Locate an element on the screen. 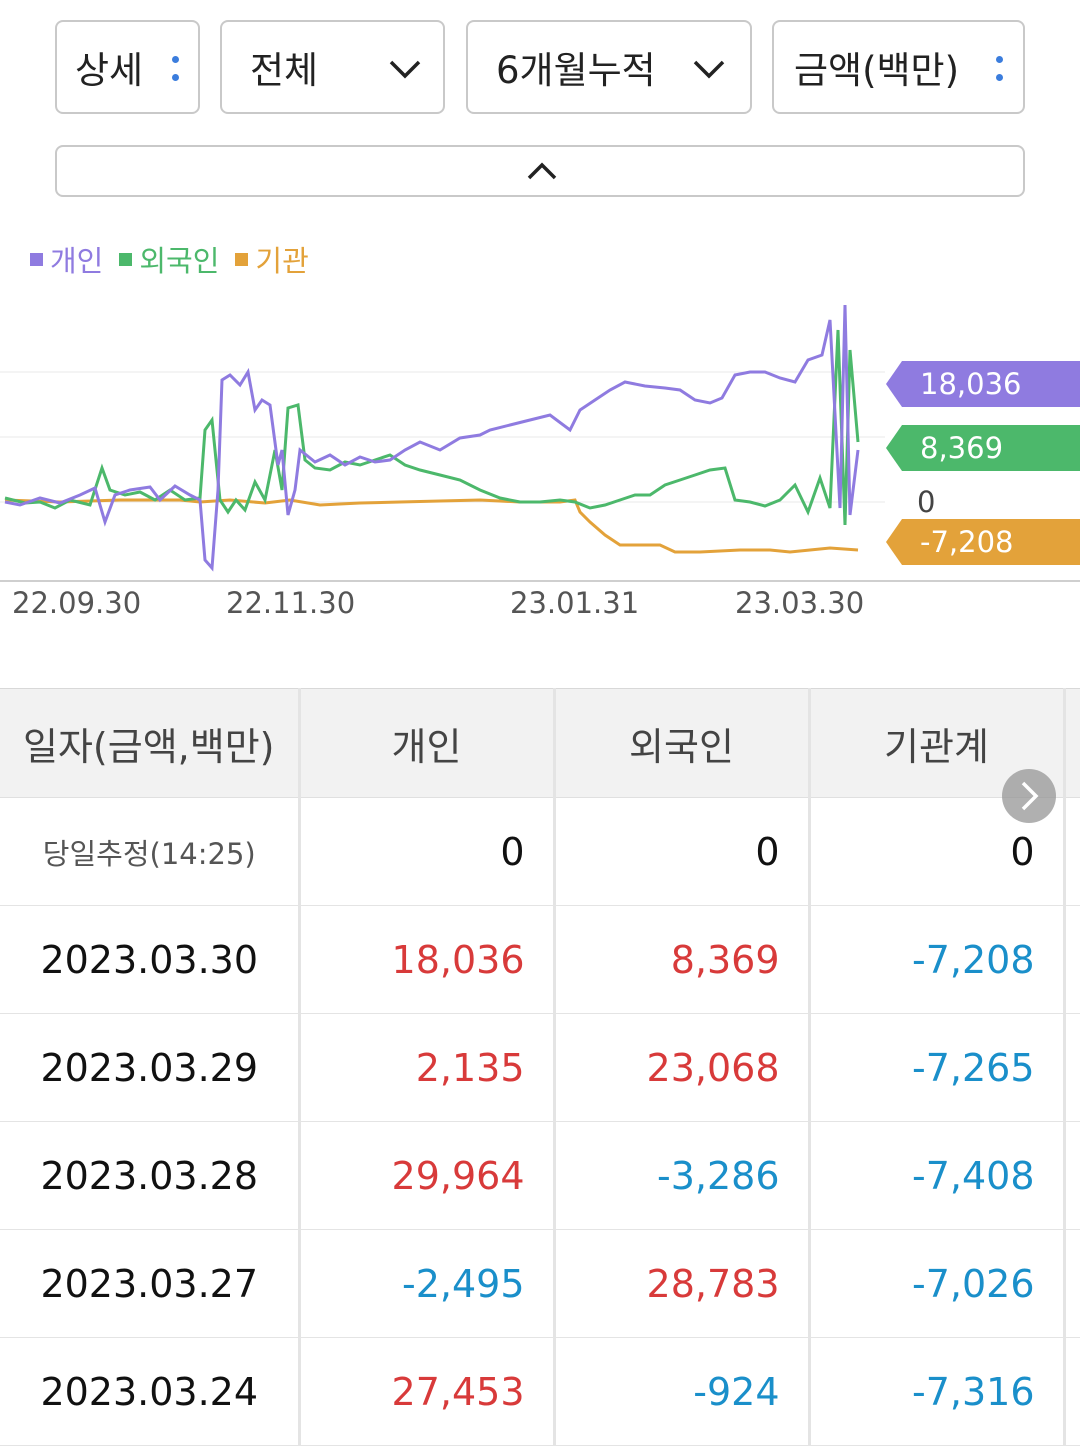 This screenshot has height=1448, width=1080. table-row: 당일추정(14:25) 0 0 0 is located at coordinates (540, 851).